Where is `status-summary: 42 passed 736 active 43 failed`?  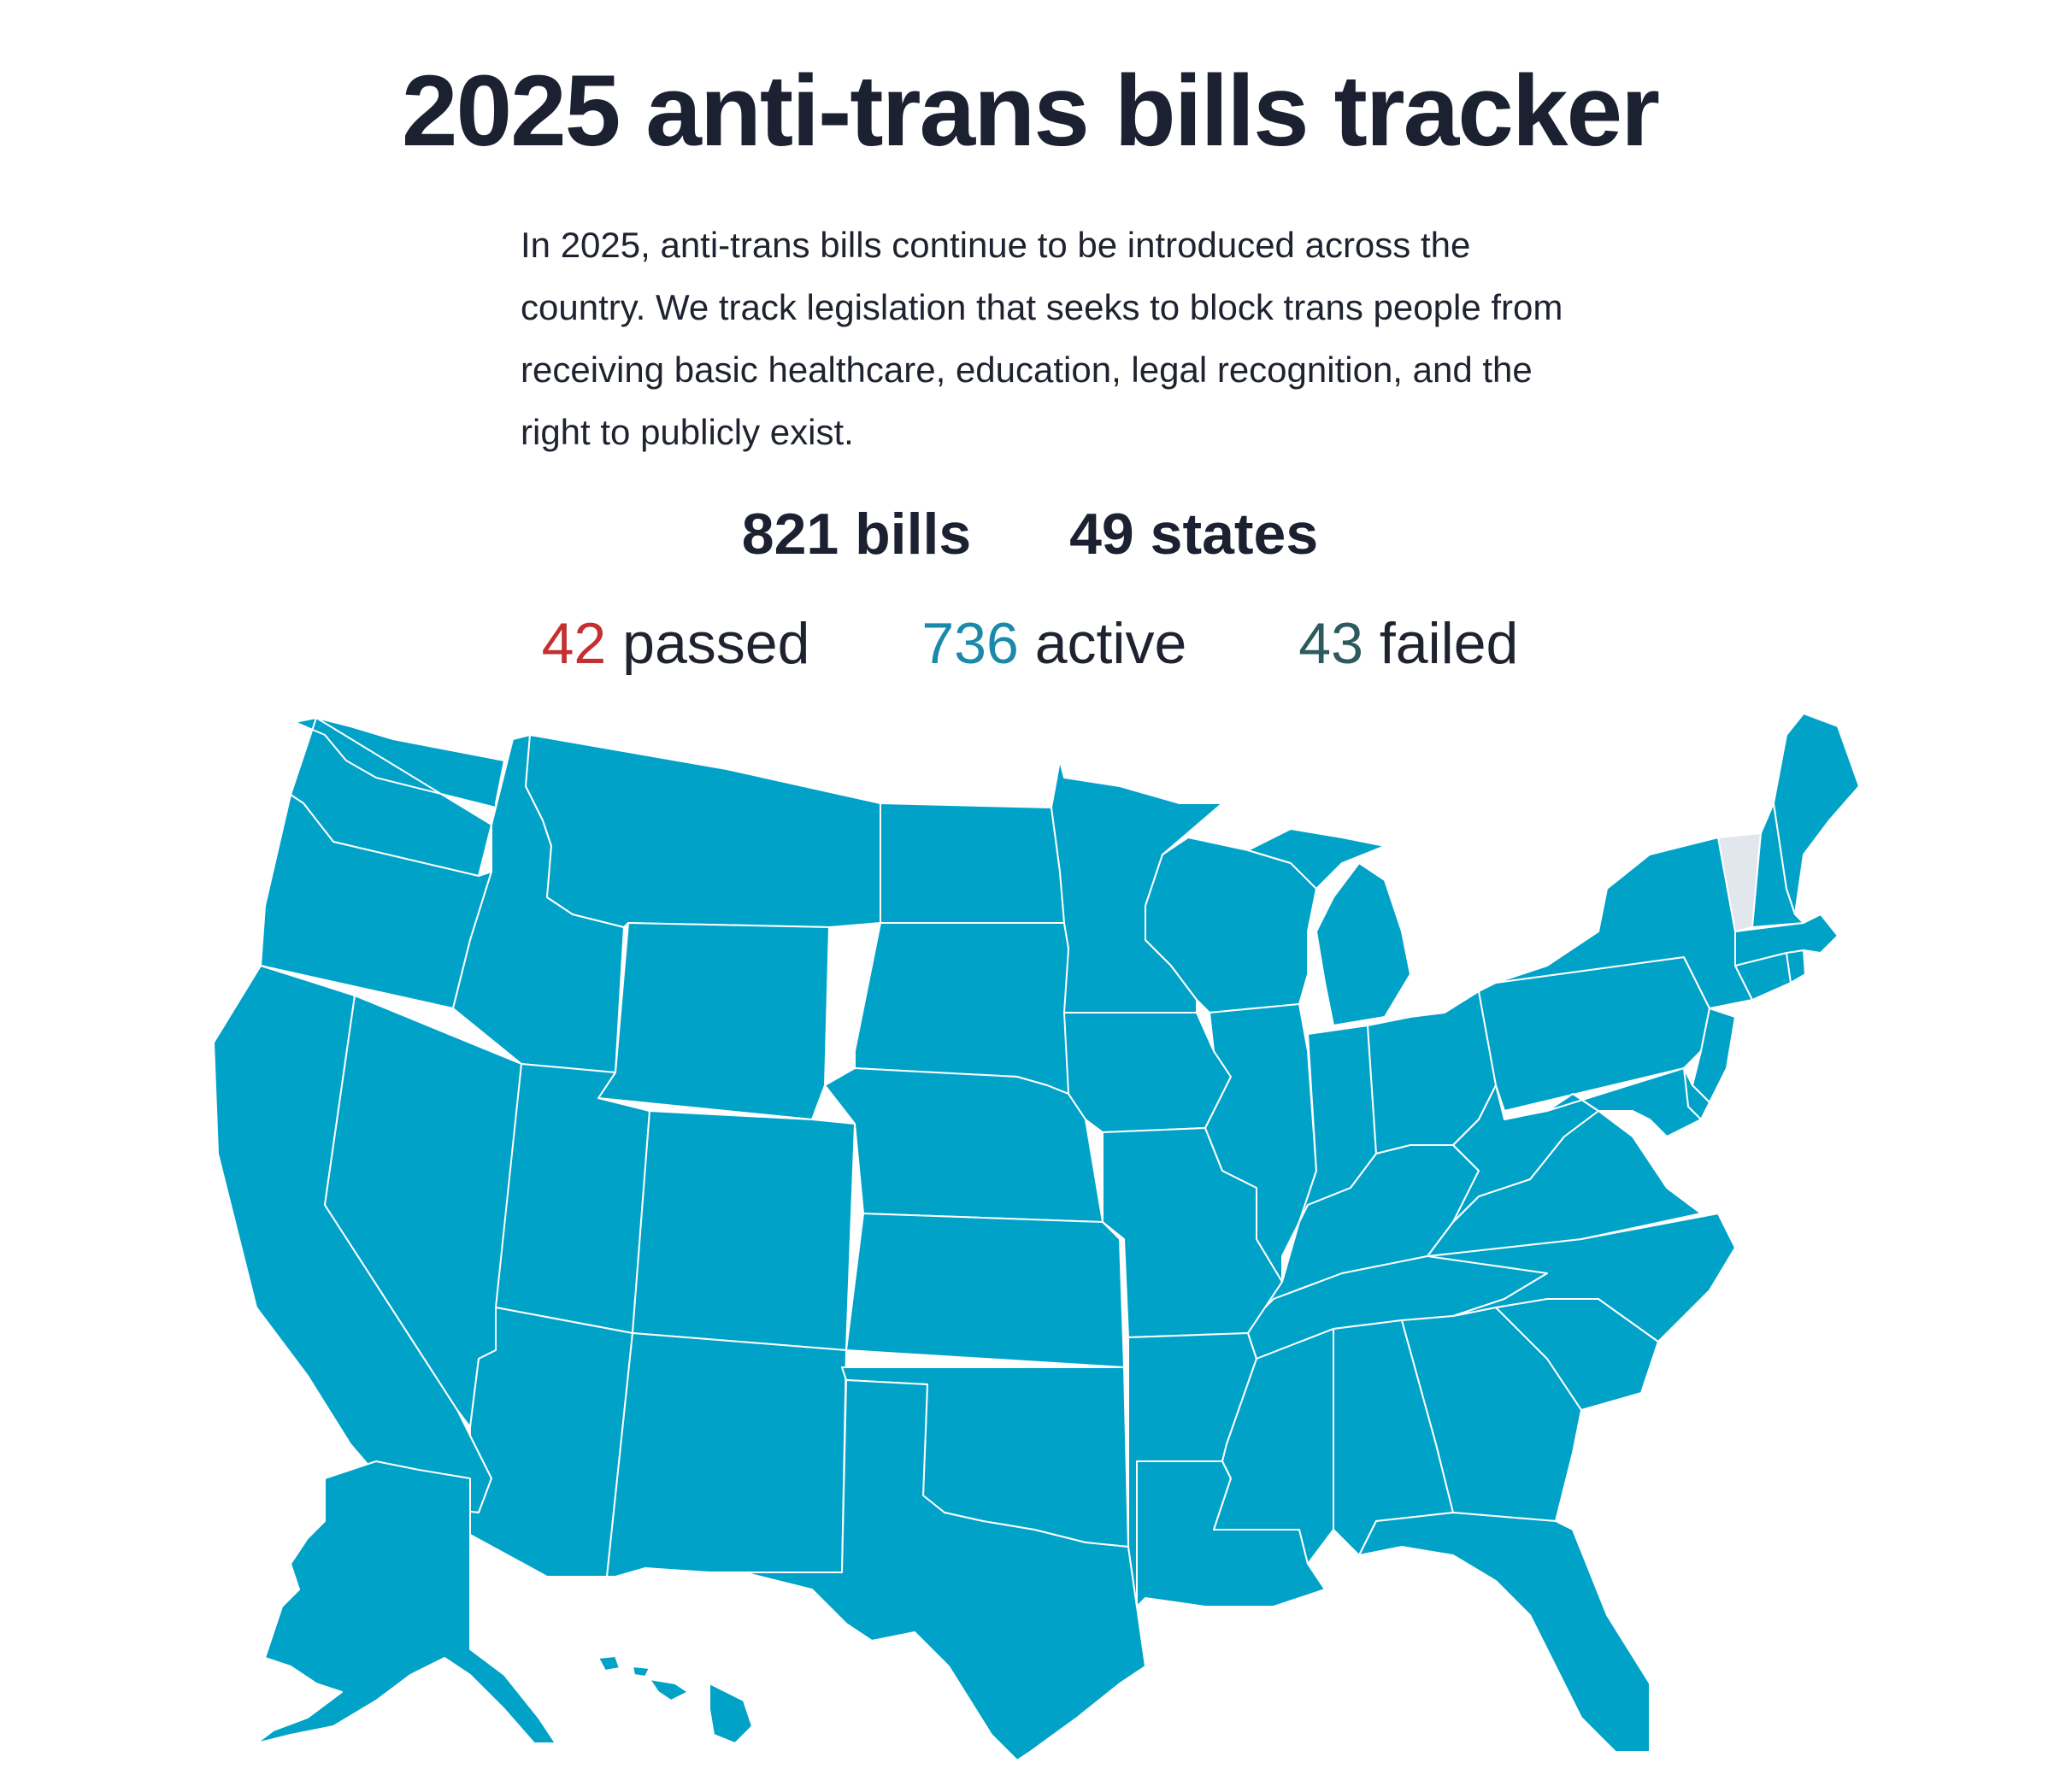
status-summary: 42 passed 736 active 43 failed is located at coordinates (1030, 643).